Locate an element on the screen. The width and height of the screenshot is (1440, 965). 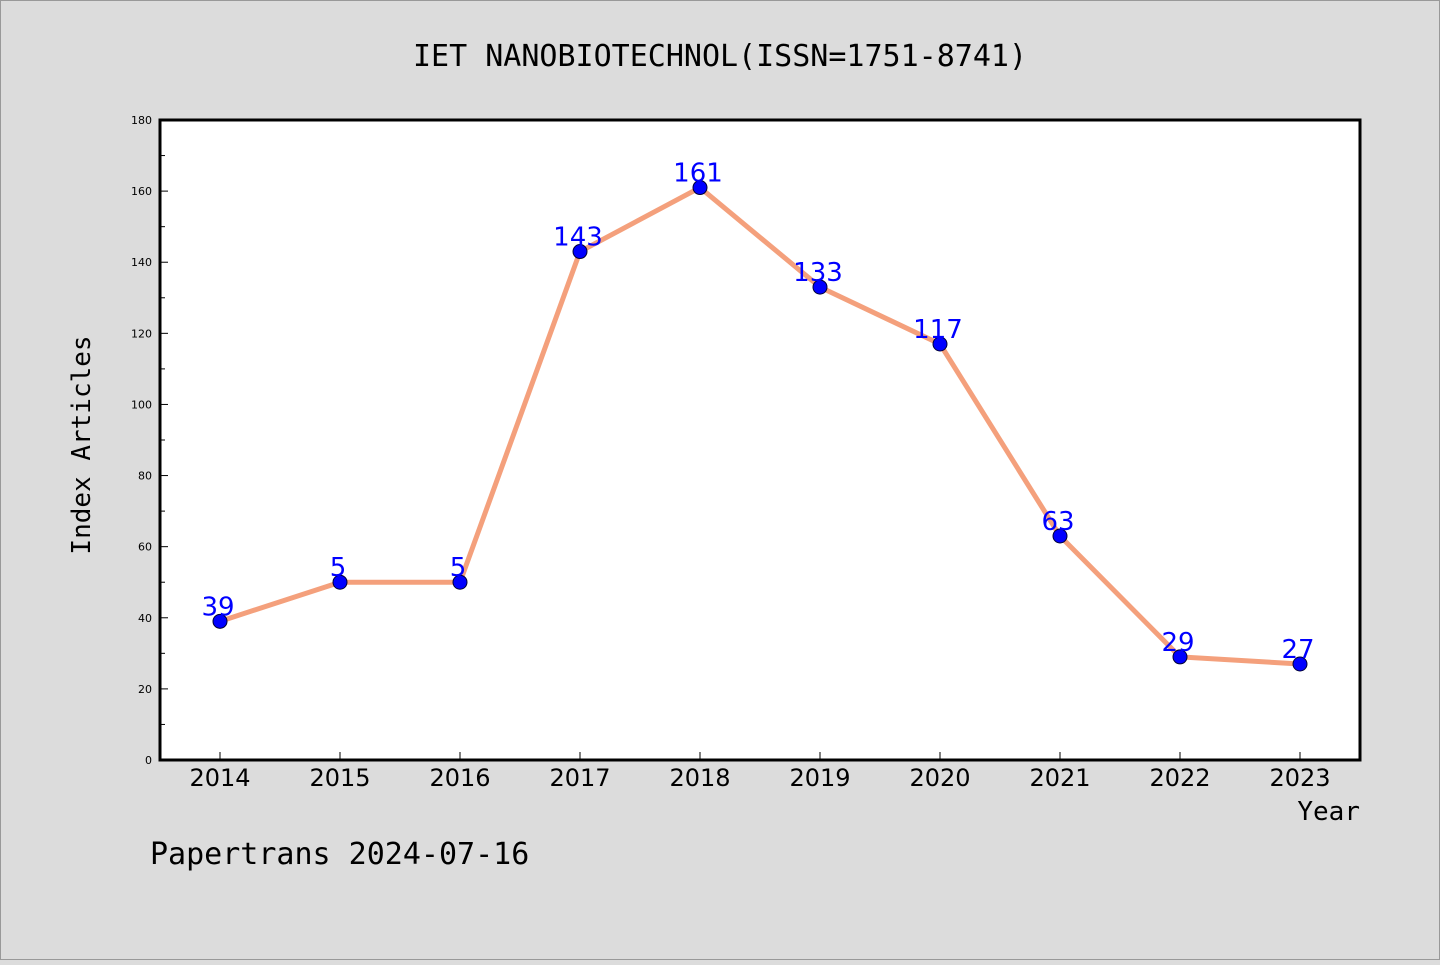
data-label: 133 is located at coordinates (818, 273).